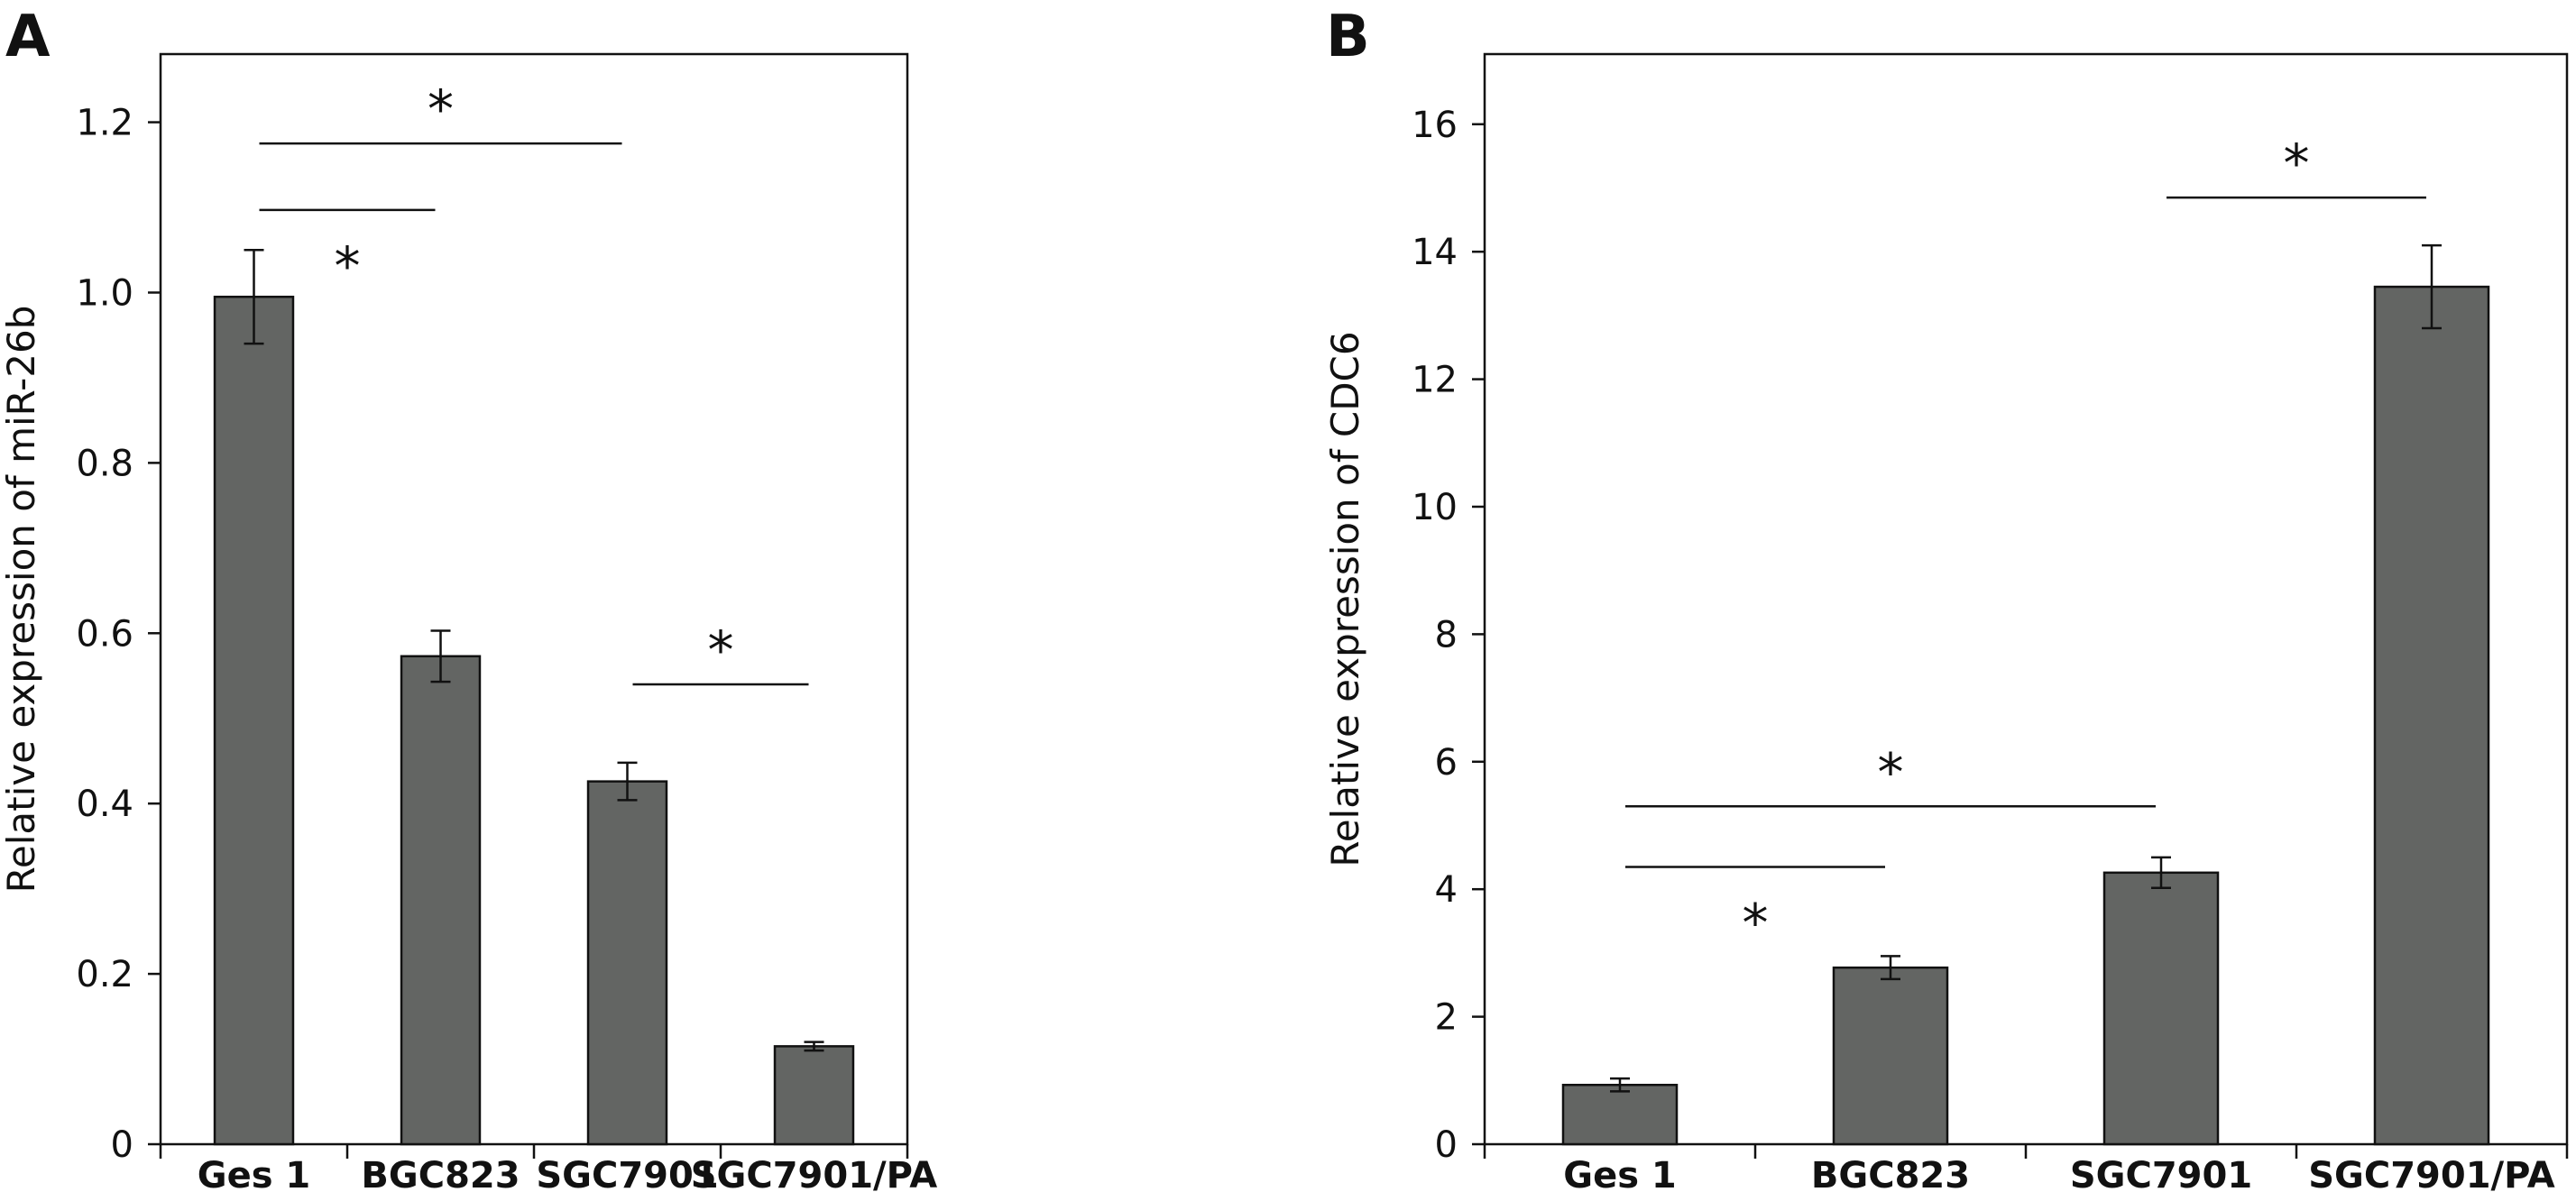  What do you see at coordinates (28, 37) in the screenshot?
I see `panel-letter: A` at bounding box center [28, 37].